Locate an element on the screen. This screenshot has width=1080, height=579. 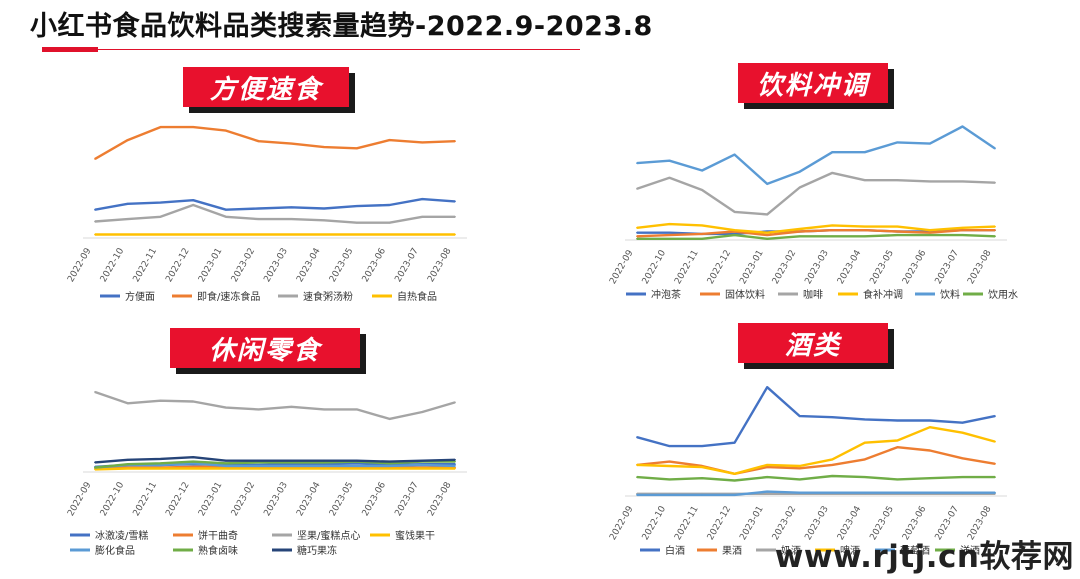
x-tick-label: 2023-05 is located at coordinates (881, 268).